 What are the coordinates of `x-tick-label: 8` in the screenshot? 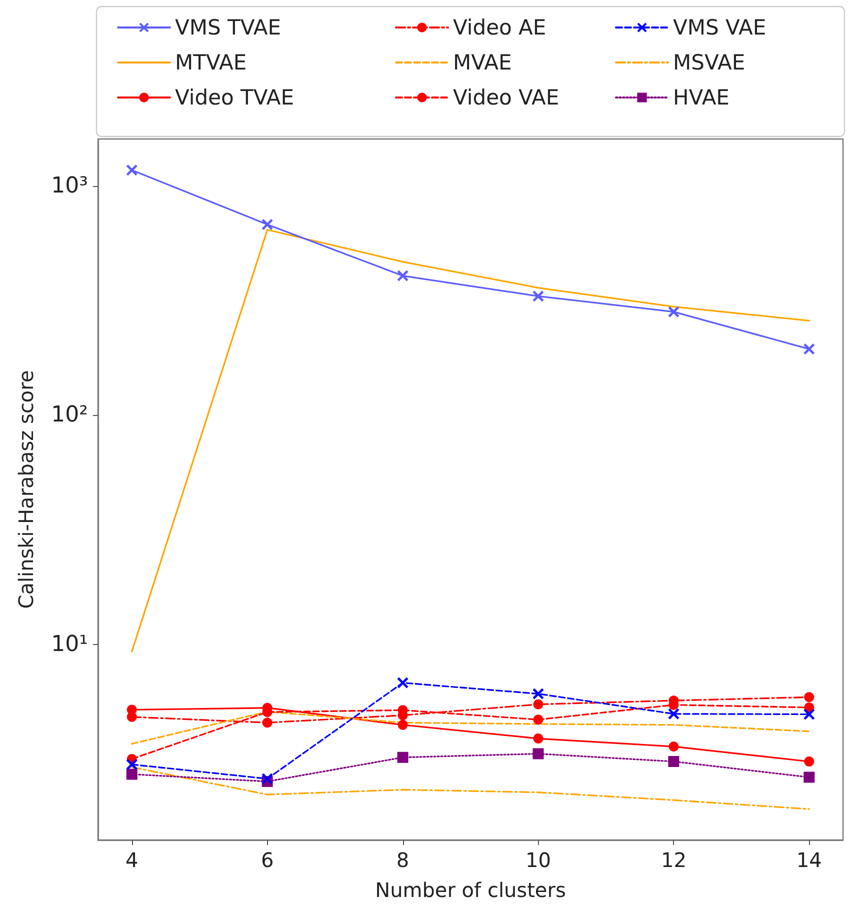 It's located at (403, 860).